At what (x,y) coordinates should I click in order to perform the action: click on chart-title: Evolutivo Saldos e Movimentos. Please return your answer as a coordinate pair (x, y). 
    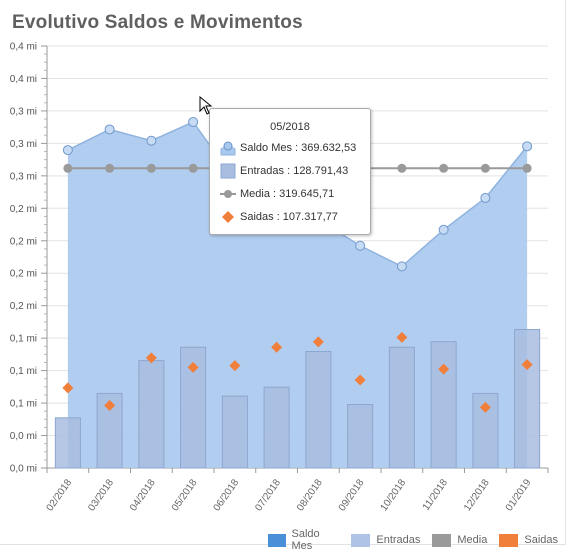
    Looking at the image, I should click on (157, 22).